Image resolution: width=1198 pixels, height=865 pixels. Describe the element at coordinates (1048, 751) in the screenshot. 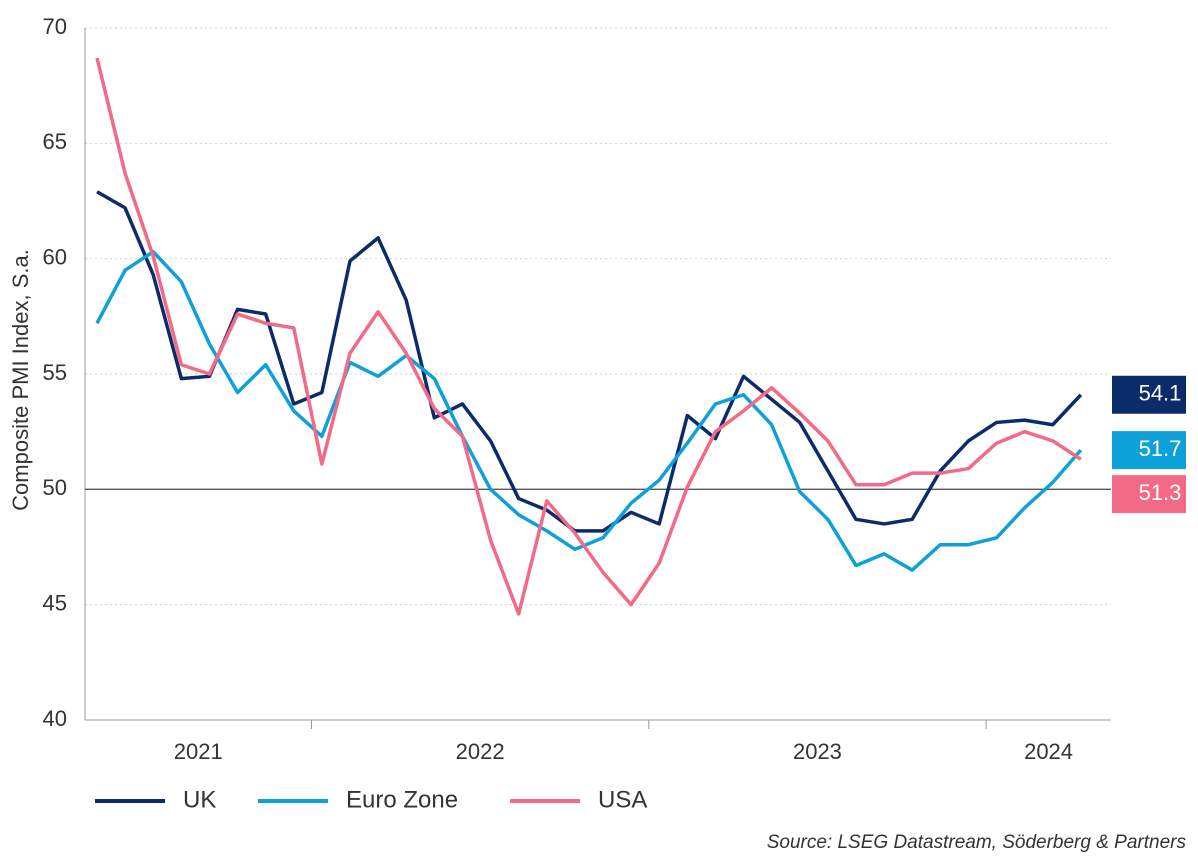

I see `x-tick-label: 2024` at that location.